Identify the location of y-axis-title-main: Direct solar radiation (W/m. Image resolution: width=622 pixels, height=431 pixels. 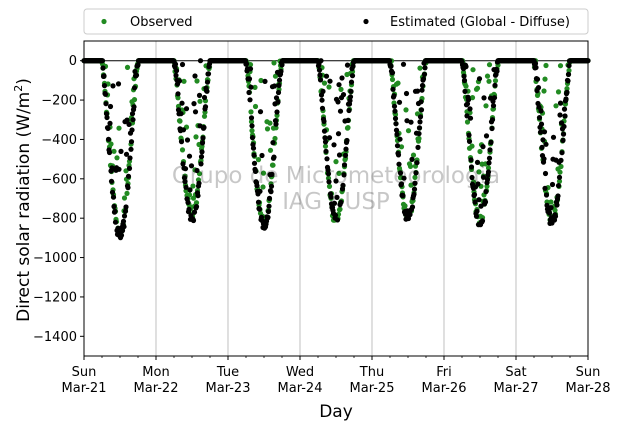
(24, 207).